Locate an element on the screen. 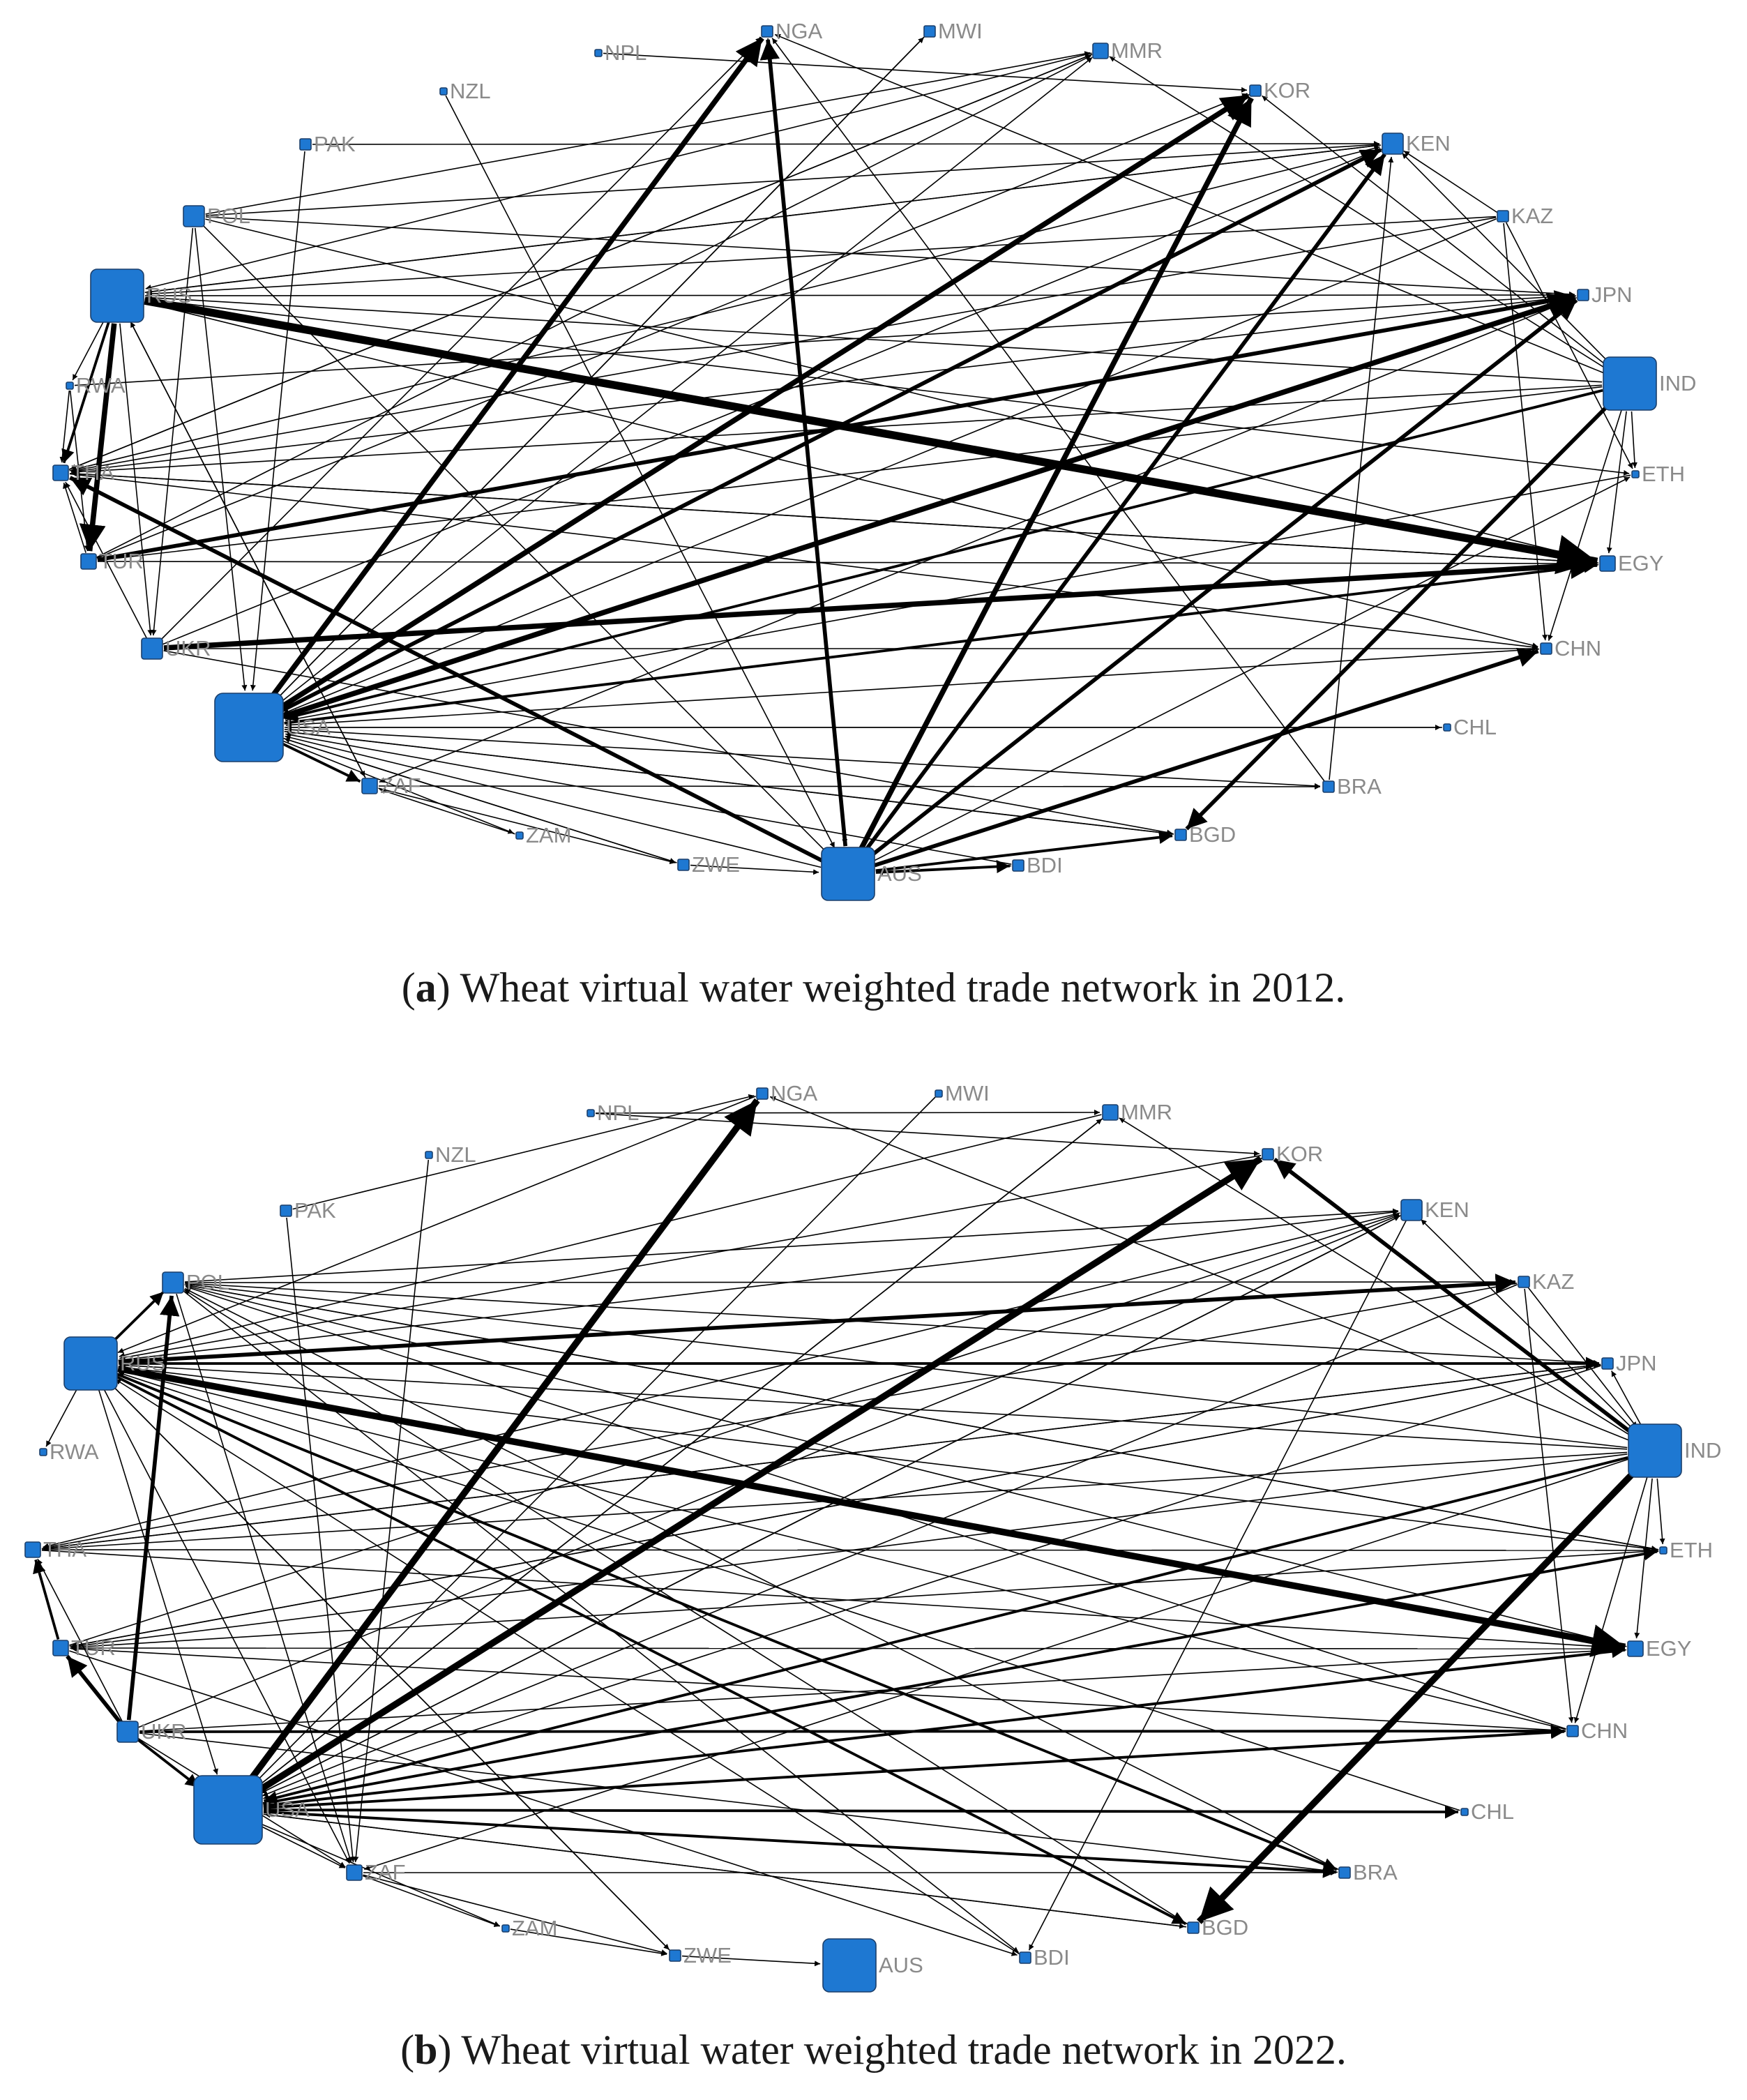  edge-pol-to-aus is located at coordinates (515, 539).